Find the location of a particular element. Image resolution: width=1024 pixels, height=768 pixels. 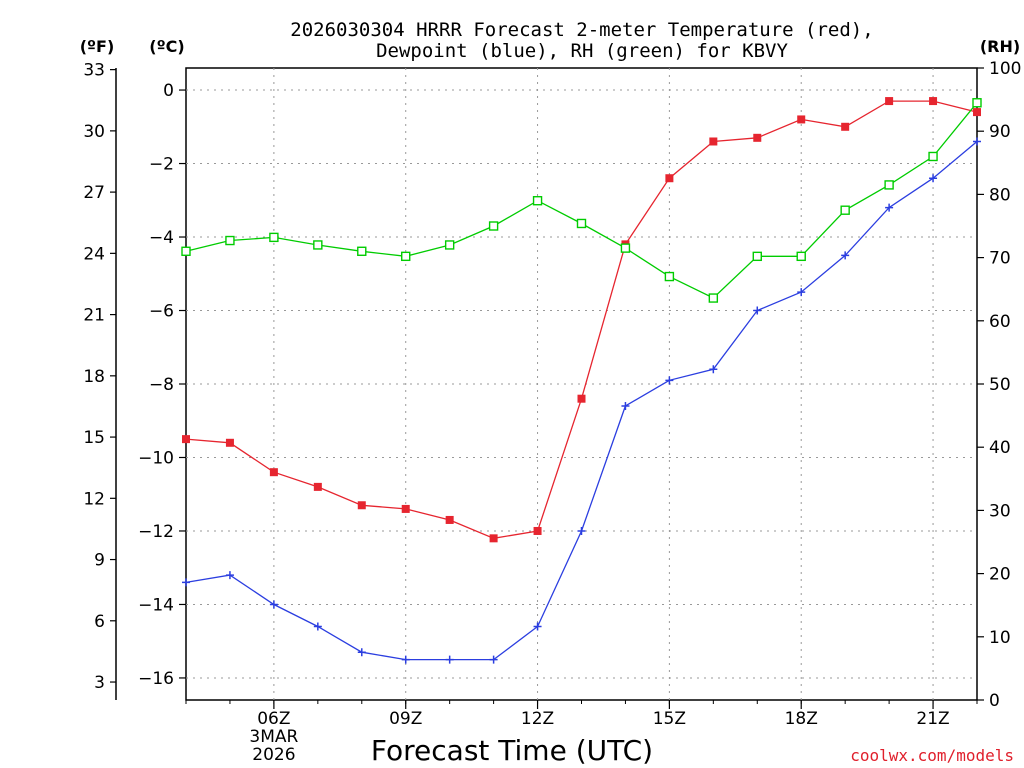

fahrenheit-tick-label: 24 is located at coordinates (94, 254).